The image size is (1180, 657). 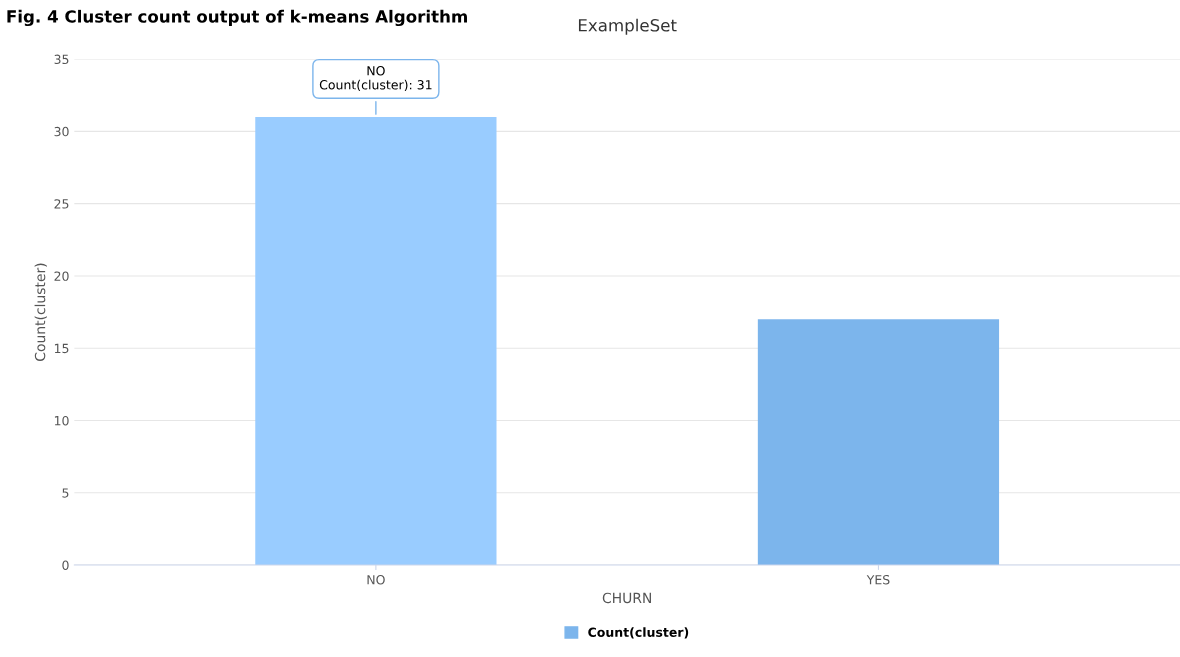 What do you see at coordinates (61, 276) in the screenshot?
I see `y-tick-label: 20` at bounding box center [61, 276].